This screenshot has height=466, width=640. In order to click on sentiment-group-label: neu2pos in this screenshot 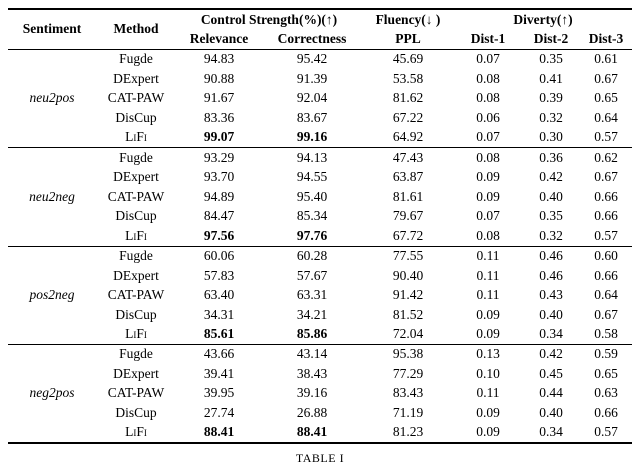, I will do `click(52, 98)`.